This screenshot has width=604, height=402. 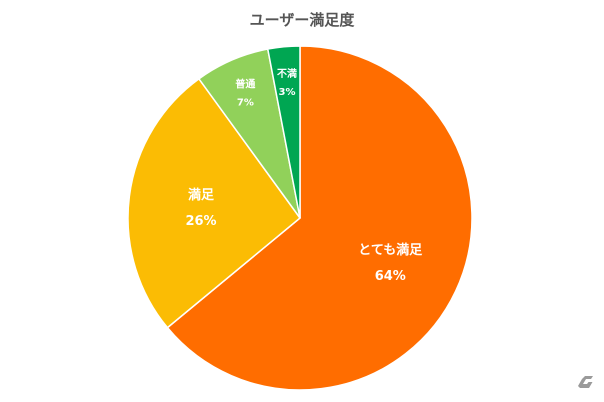 I want to click on slice-value-label-0: 64%, so click(x=390, y=276).